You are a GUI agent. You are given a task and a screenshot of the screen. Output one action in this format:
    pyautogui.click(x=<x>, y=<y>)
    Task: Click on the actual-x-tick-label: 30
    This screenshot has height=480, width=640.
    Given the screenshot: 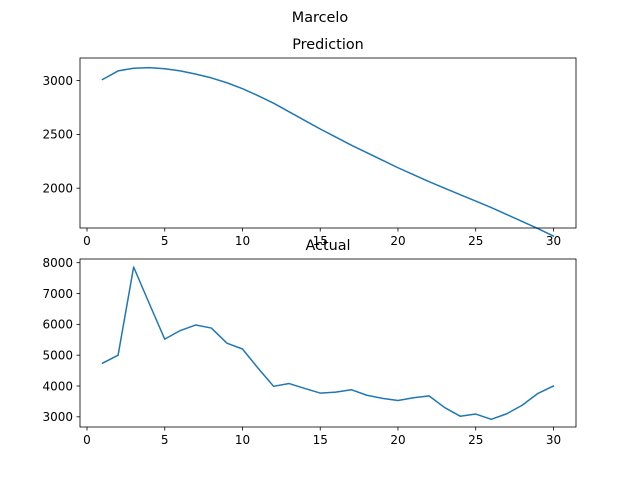 What is the action you would take?
    pyautogui.click(x=553, y=440)
    